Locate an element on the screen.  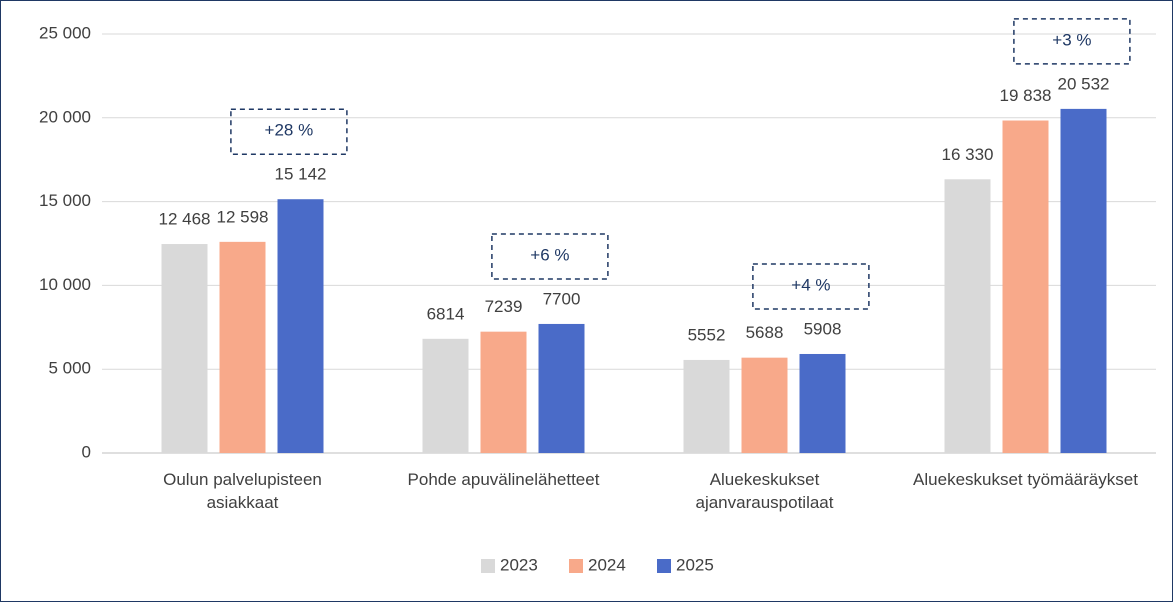
annotation: +28 % is located at coordinates (289, 130).